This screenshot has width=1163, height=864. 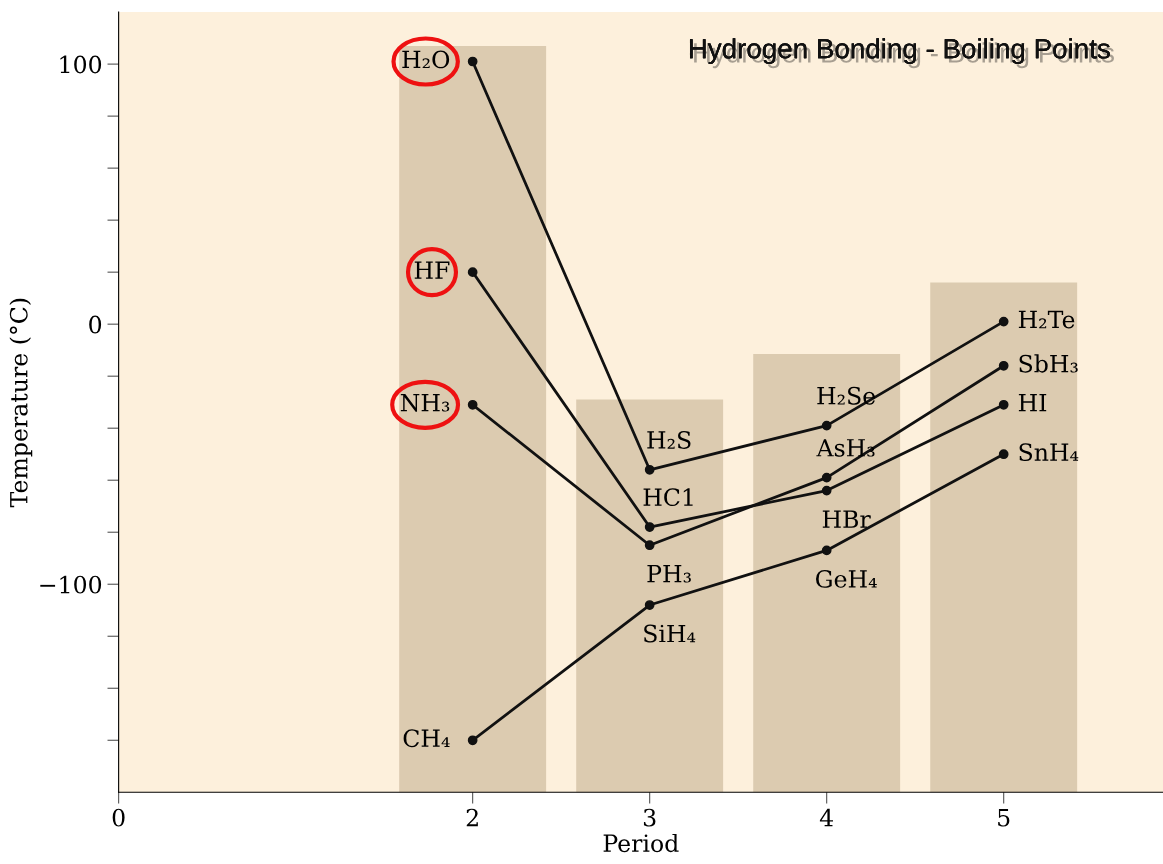 I want to click on x-tick-label: 0, so click(x=118, y=817).